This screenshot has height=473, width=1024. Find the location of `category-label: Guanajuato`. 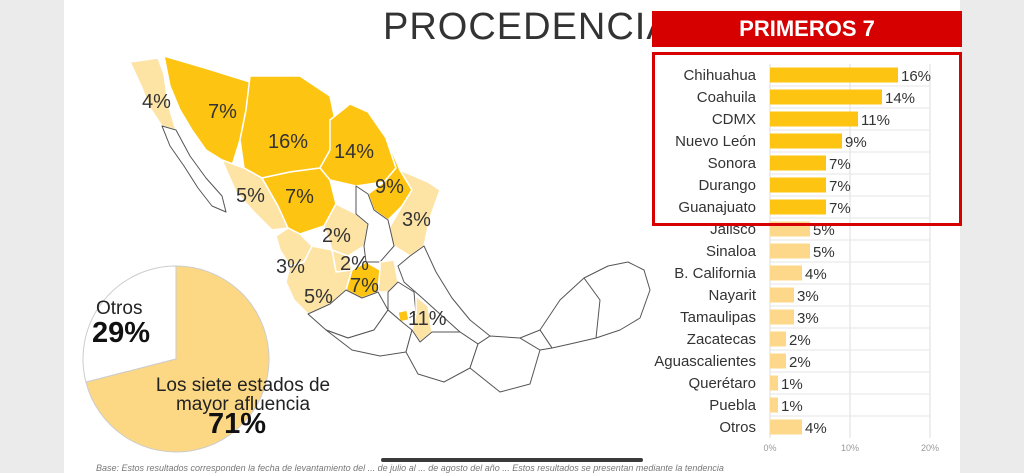

category-label: Guanajuato is located at coordinates (717, 207).